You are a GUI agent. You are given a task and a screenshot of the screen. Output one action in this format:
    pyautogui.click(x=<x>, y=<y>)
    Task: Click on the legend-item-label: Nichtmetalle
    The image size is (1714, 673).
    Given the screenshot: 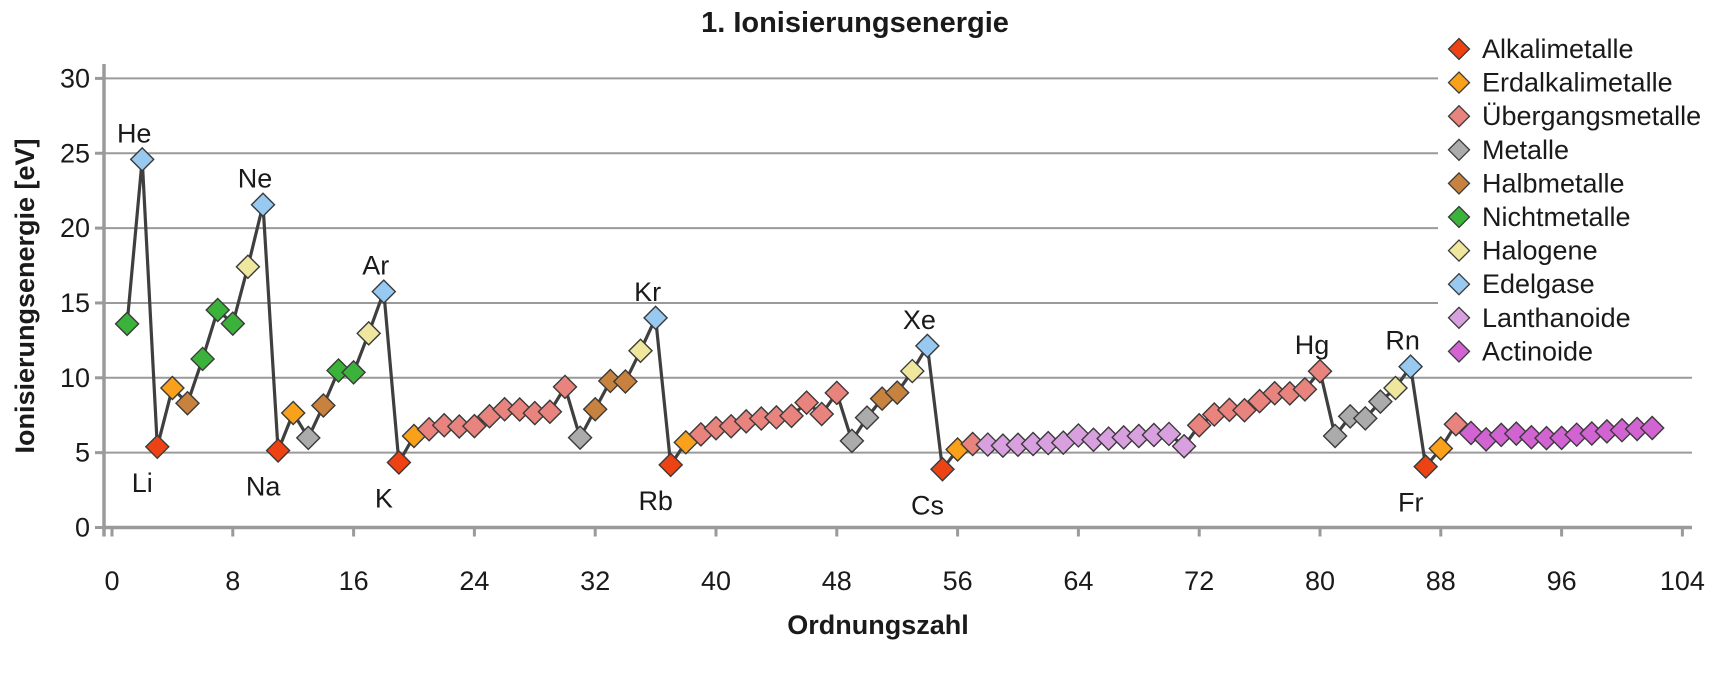 What is the action you would take?
    pyautogui.click(x=1556, y=217)
    